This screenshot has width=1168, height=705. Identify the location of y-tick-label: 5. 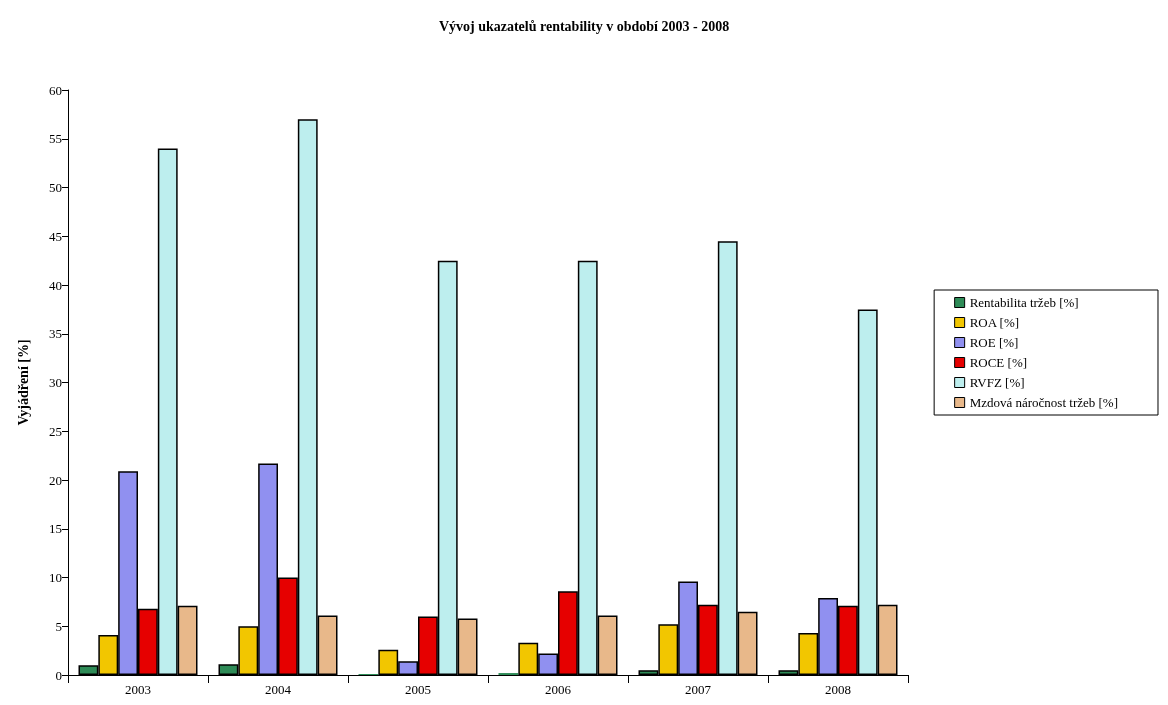
(58, 626).